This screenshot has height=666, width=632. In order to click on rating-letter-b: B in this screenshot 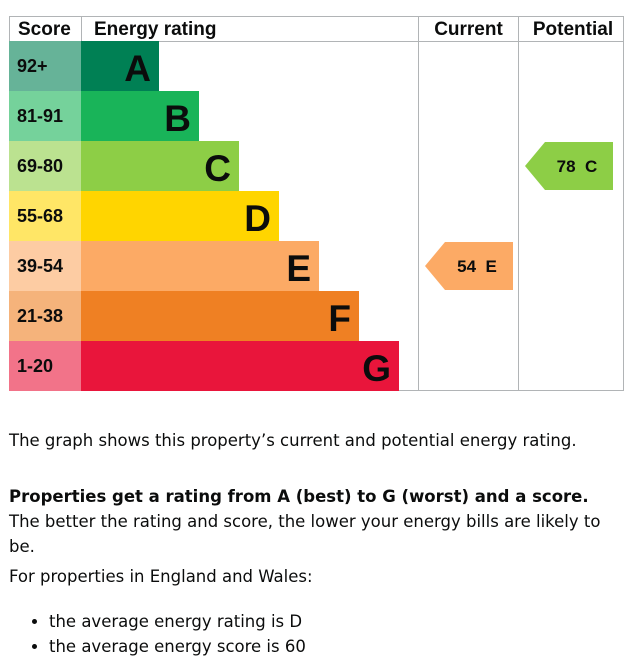, I will do `click(177, 118)`.